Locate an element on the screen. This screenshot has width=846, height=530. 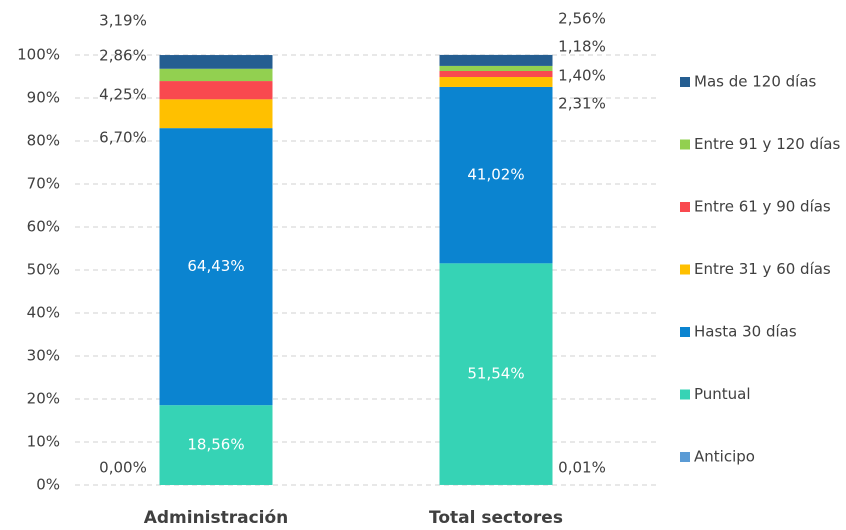
legend-label: Entre 91 y 120 días is located at coordinates (767, 144).